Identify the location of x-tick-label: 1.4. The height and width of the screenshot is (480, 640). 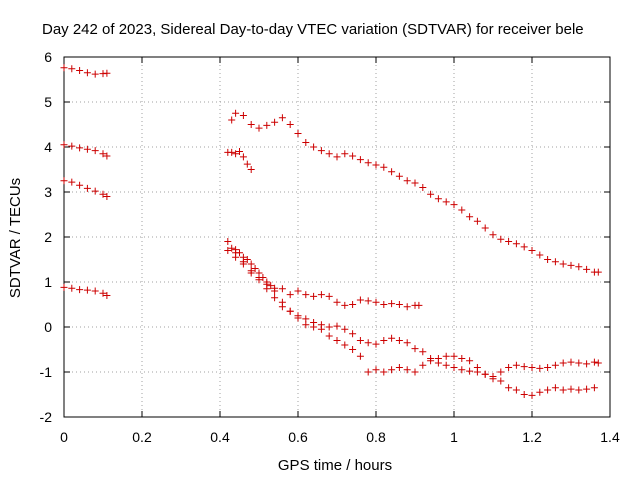
(610, 437).